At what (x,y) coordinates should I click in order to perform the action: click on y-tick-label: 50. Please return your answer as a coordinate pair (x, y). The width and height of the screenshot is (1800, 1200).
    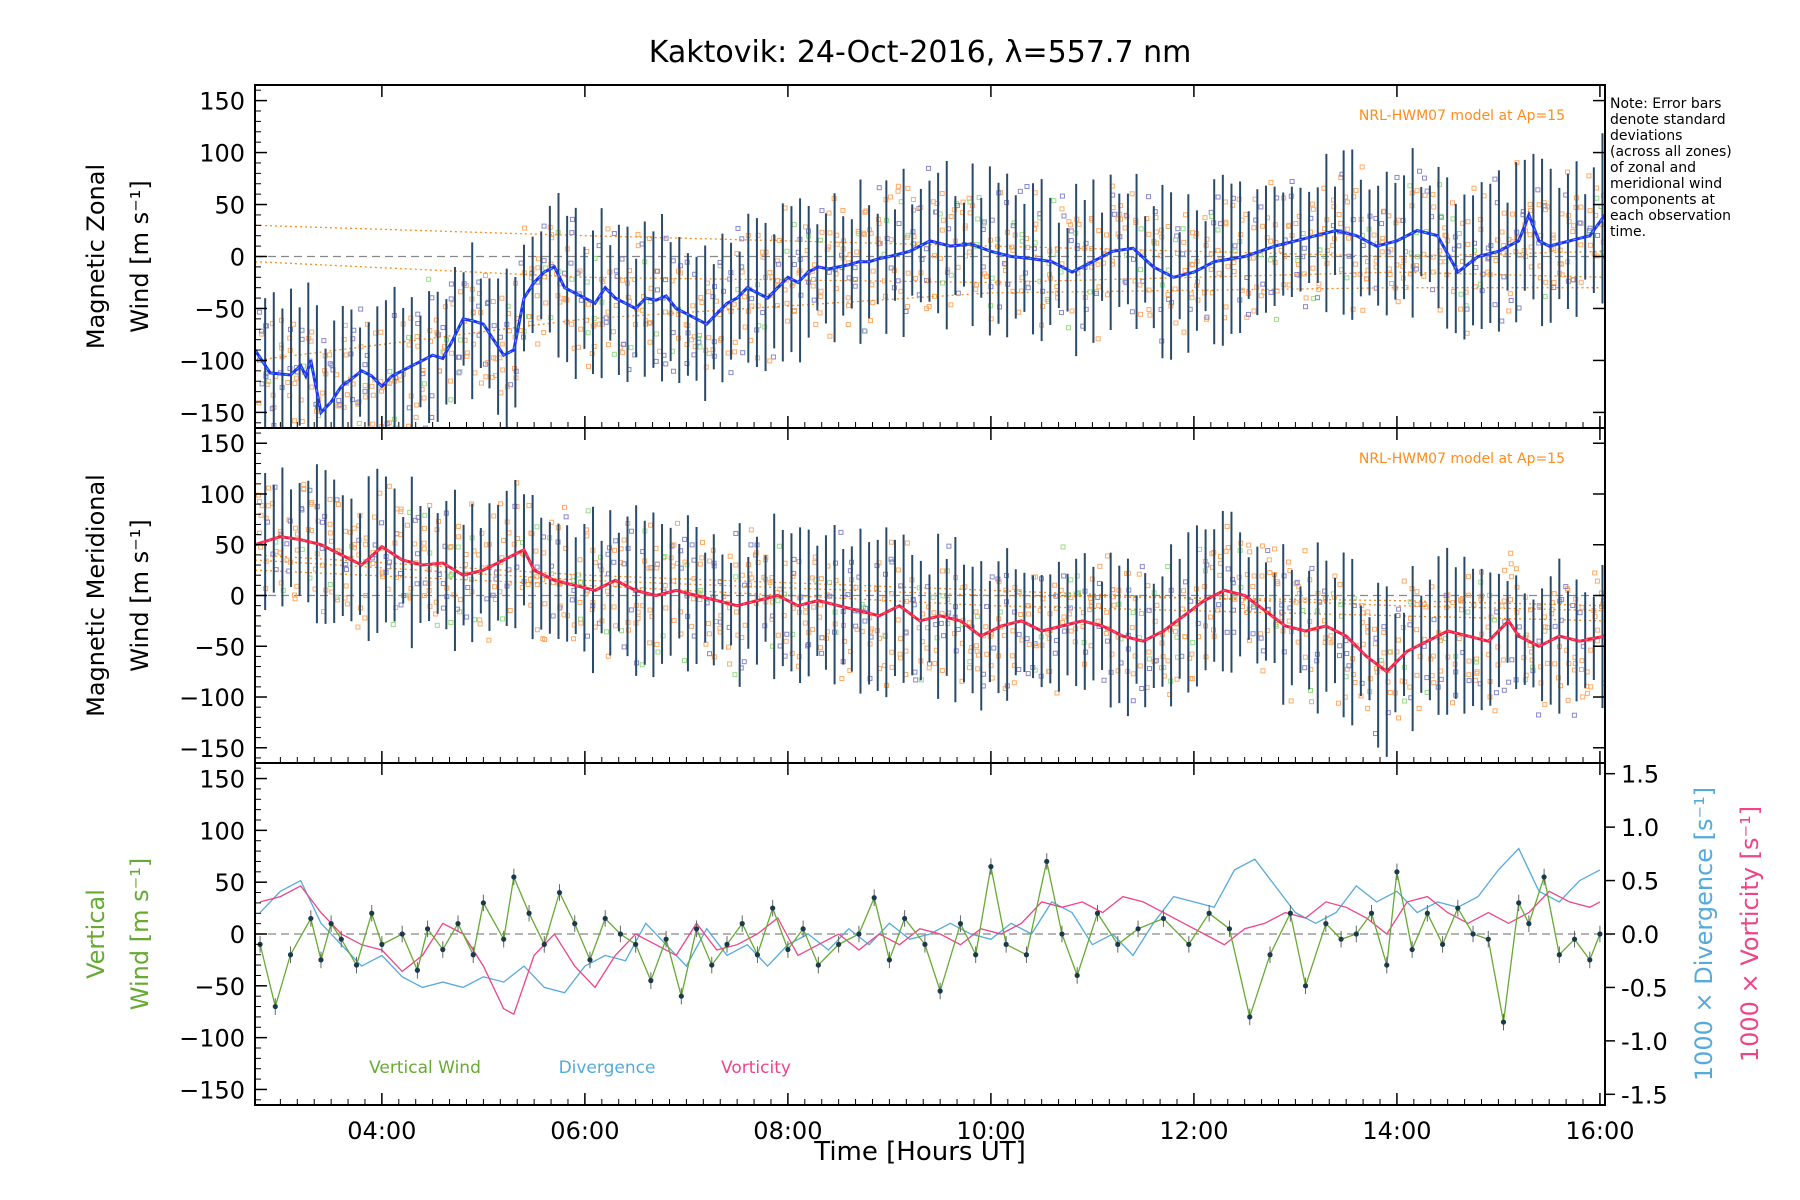
    Looking at the image, I should click on (229, 883).